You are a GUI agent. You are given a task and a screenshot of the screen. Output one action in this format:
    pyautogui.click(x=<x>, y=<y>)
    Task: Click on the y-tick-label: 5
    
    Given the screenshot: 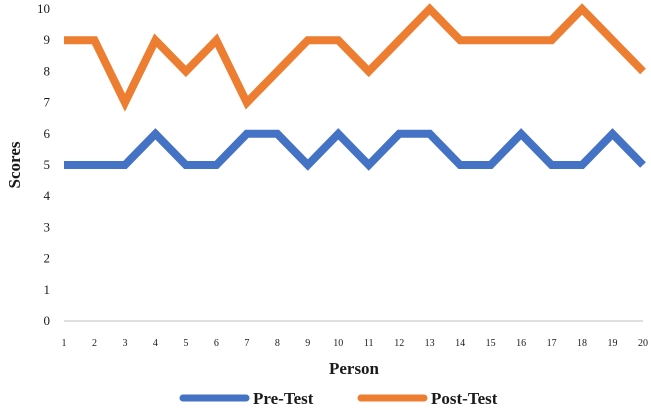 What is the action you would take?
    pyautogui.click(x=47, y=164)
    